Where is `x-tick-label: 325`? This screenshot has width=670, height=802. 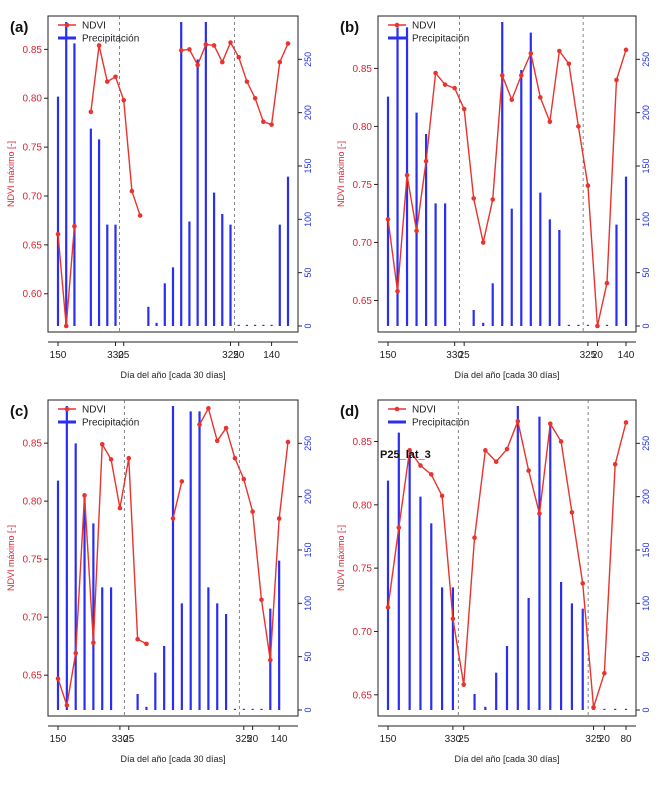
x-tick-label: 325 is located at coordinates (593, 739).